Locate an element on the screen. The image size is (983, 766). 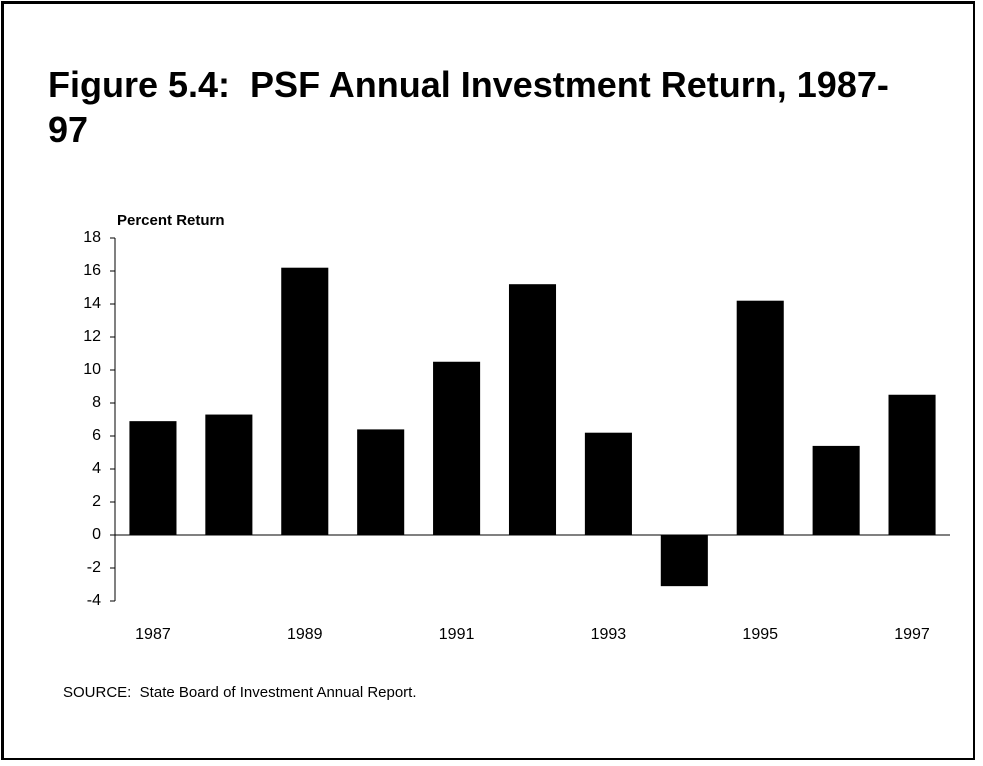
y-tick-label: 14 is located at coordinates (92, 303).